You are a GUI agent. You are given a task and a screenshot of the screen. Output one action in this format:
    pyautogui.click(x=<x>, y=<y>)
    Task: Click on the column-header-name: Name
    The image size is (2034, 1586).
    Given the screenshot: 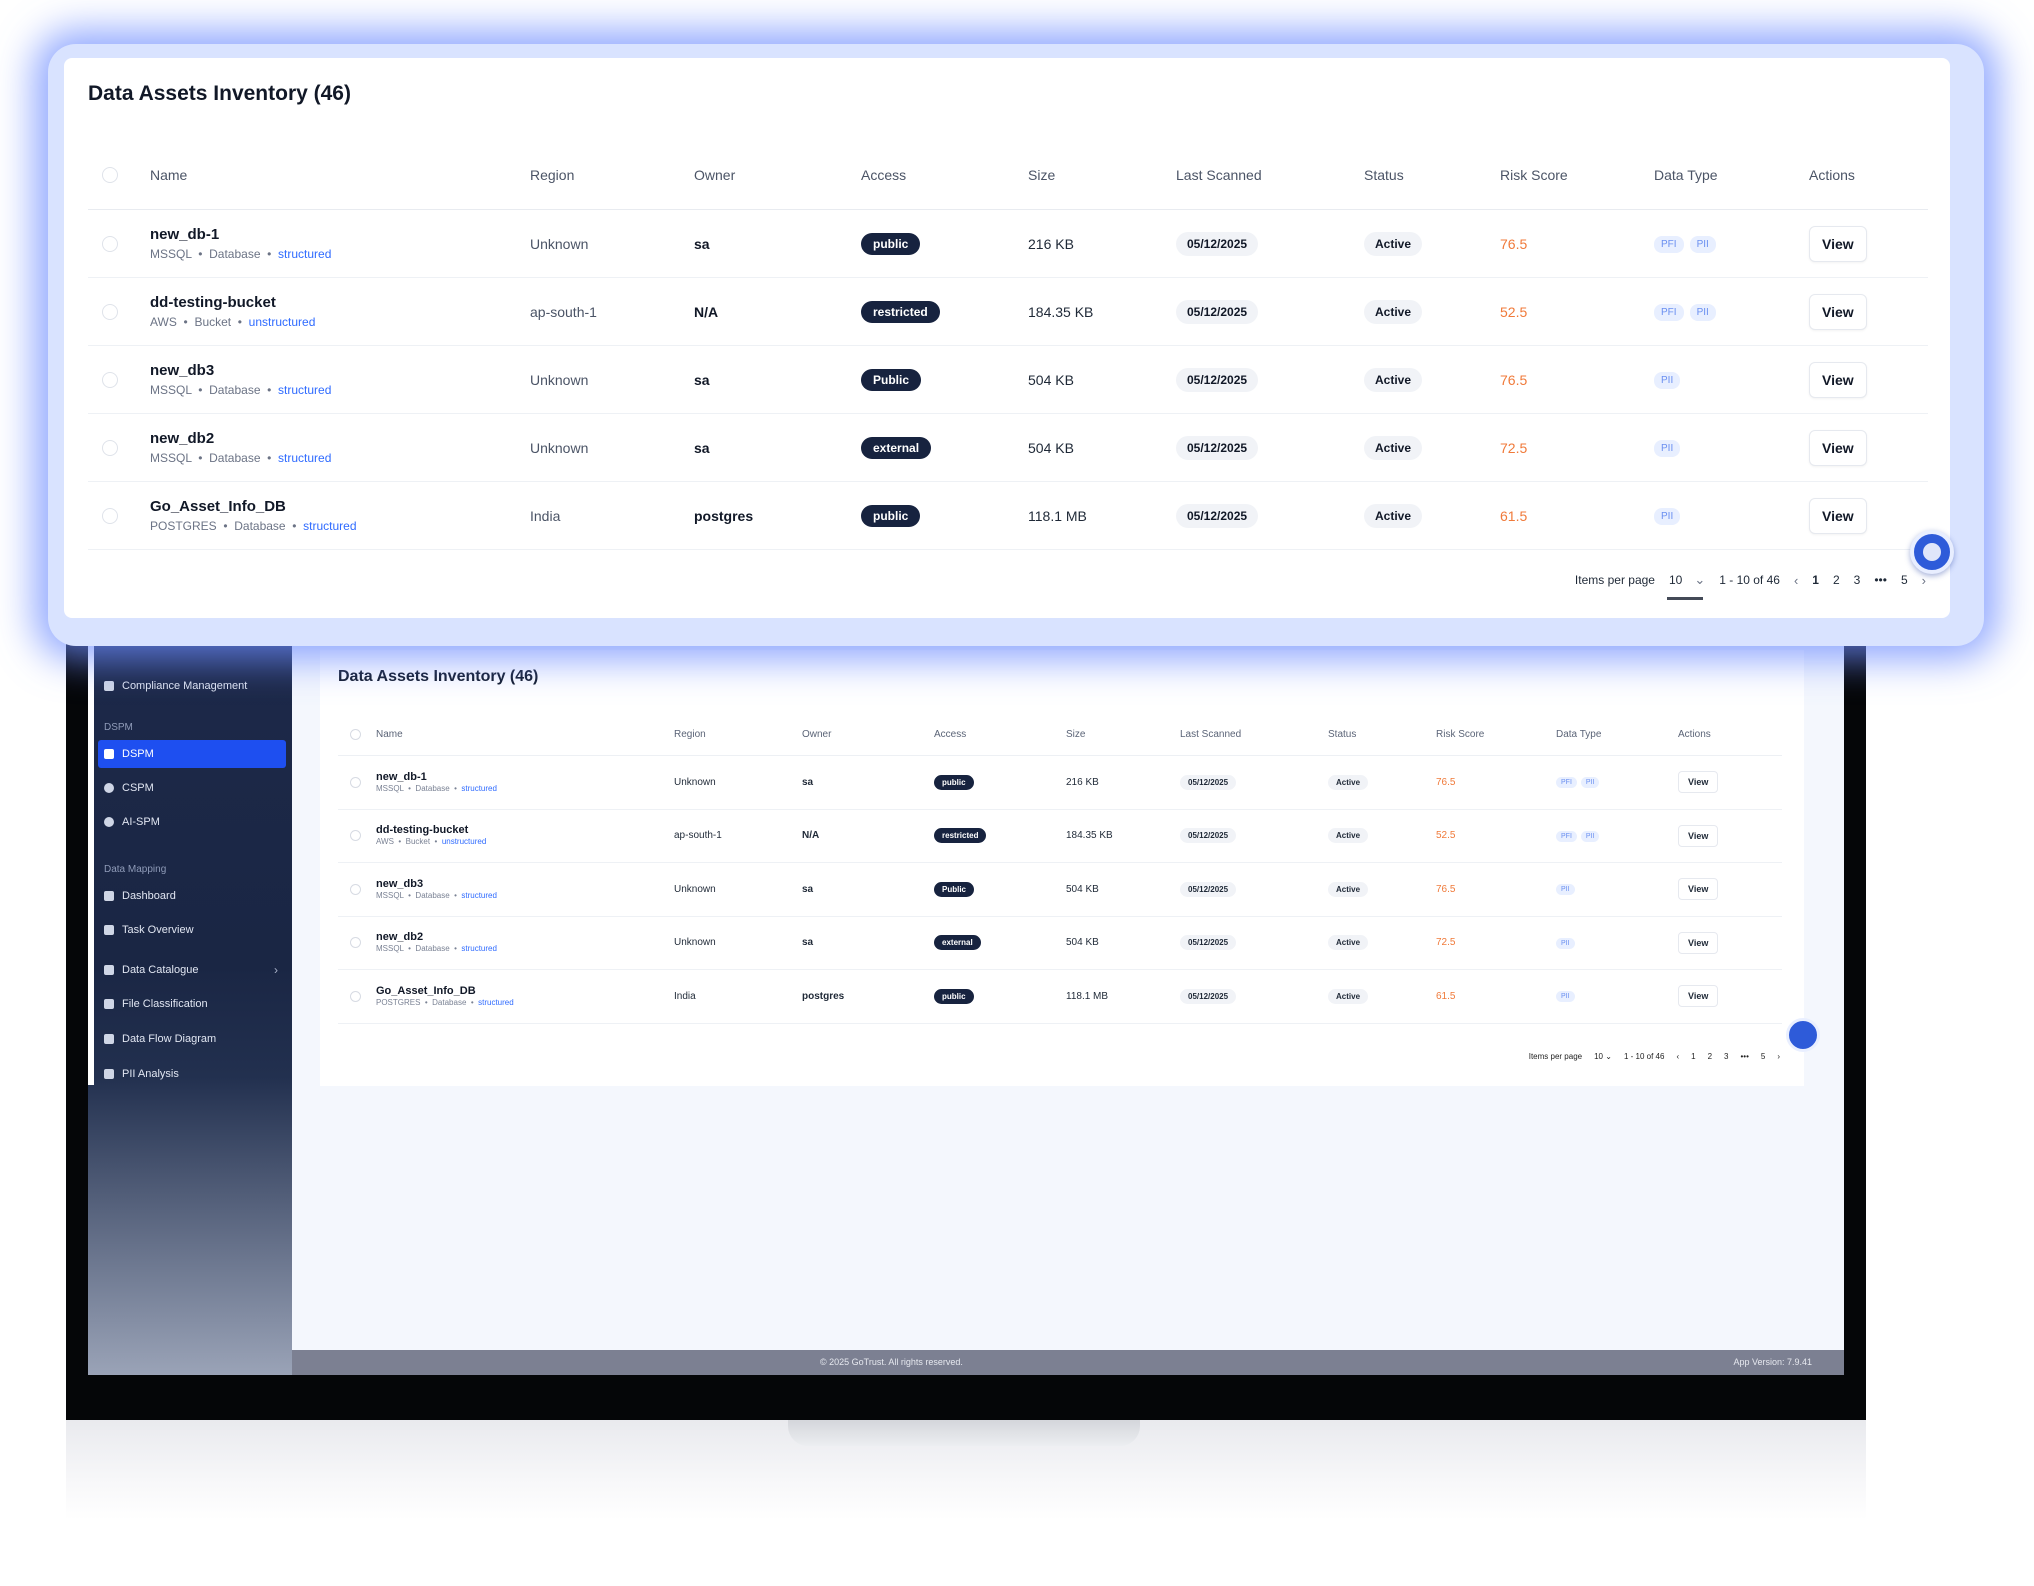 What is the action you would take?
    pyautogui.click(x=169, y=174)
    